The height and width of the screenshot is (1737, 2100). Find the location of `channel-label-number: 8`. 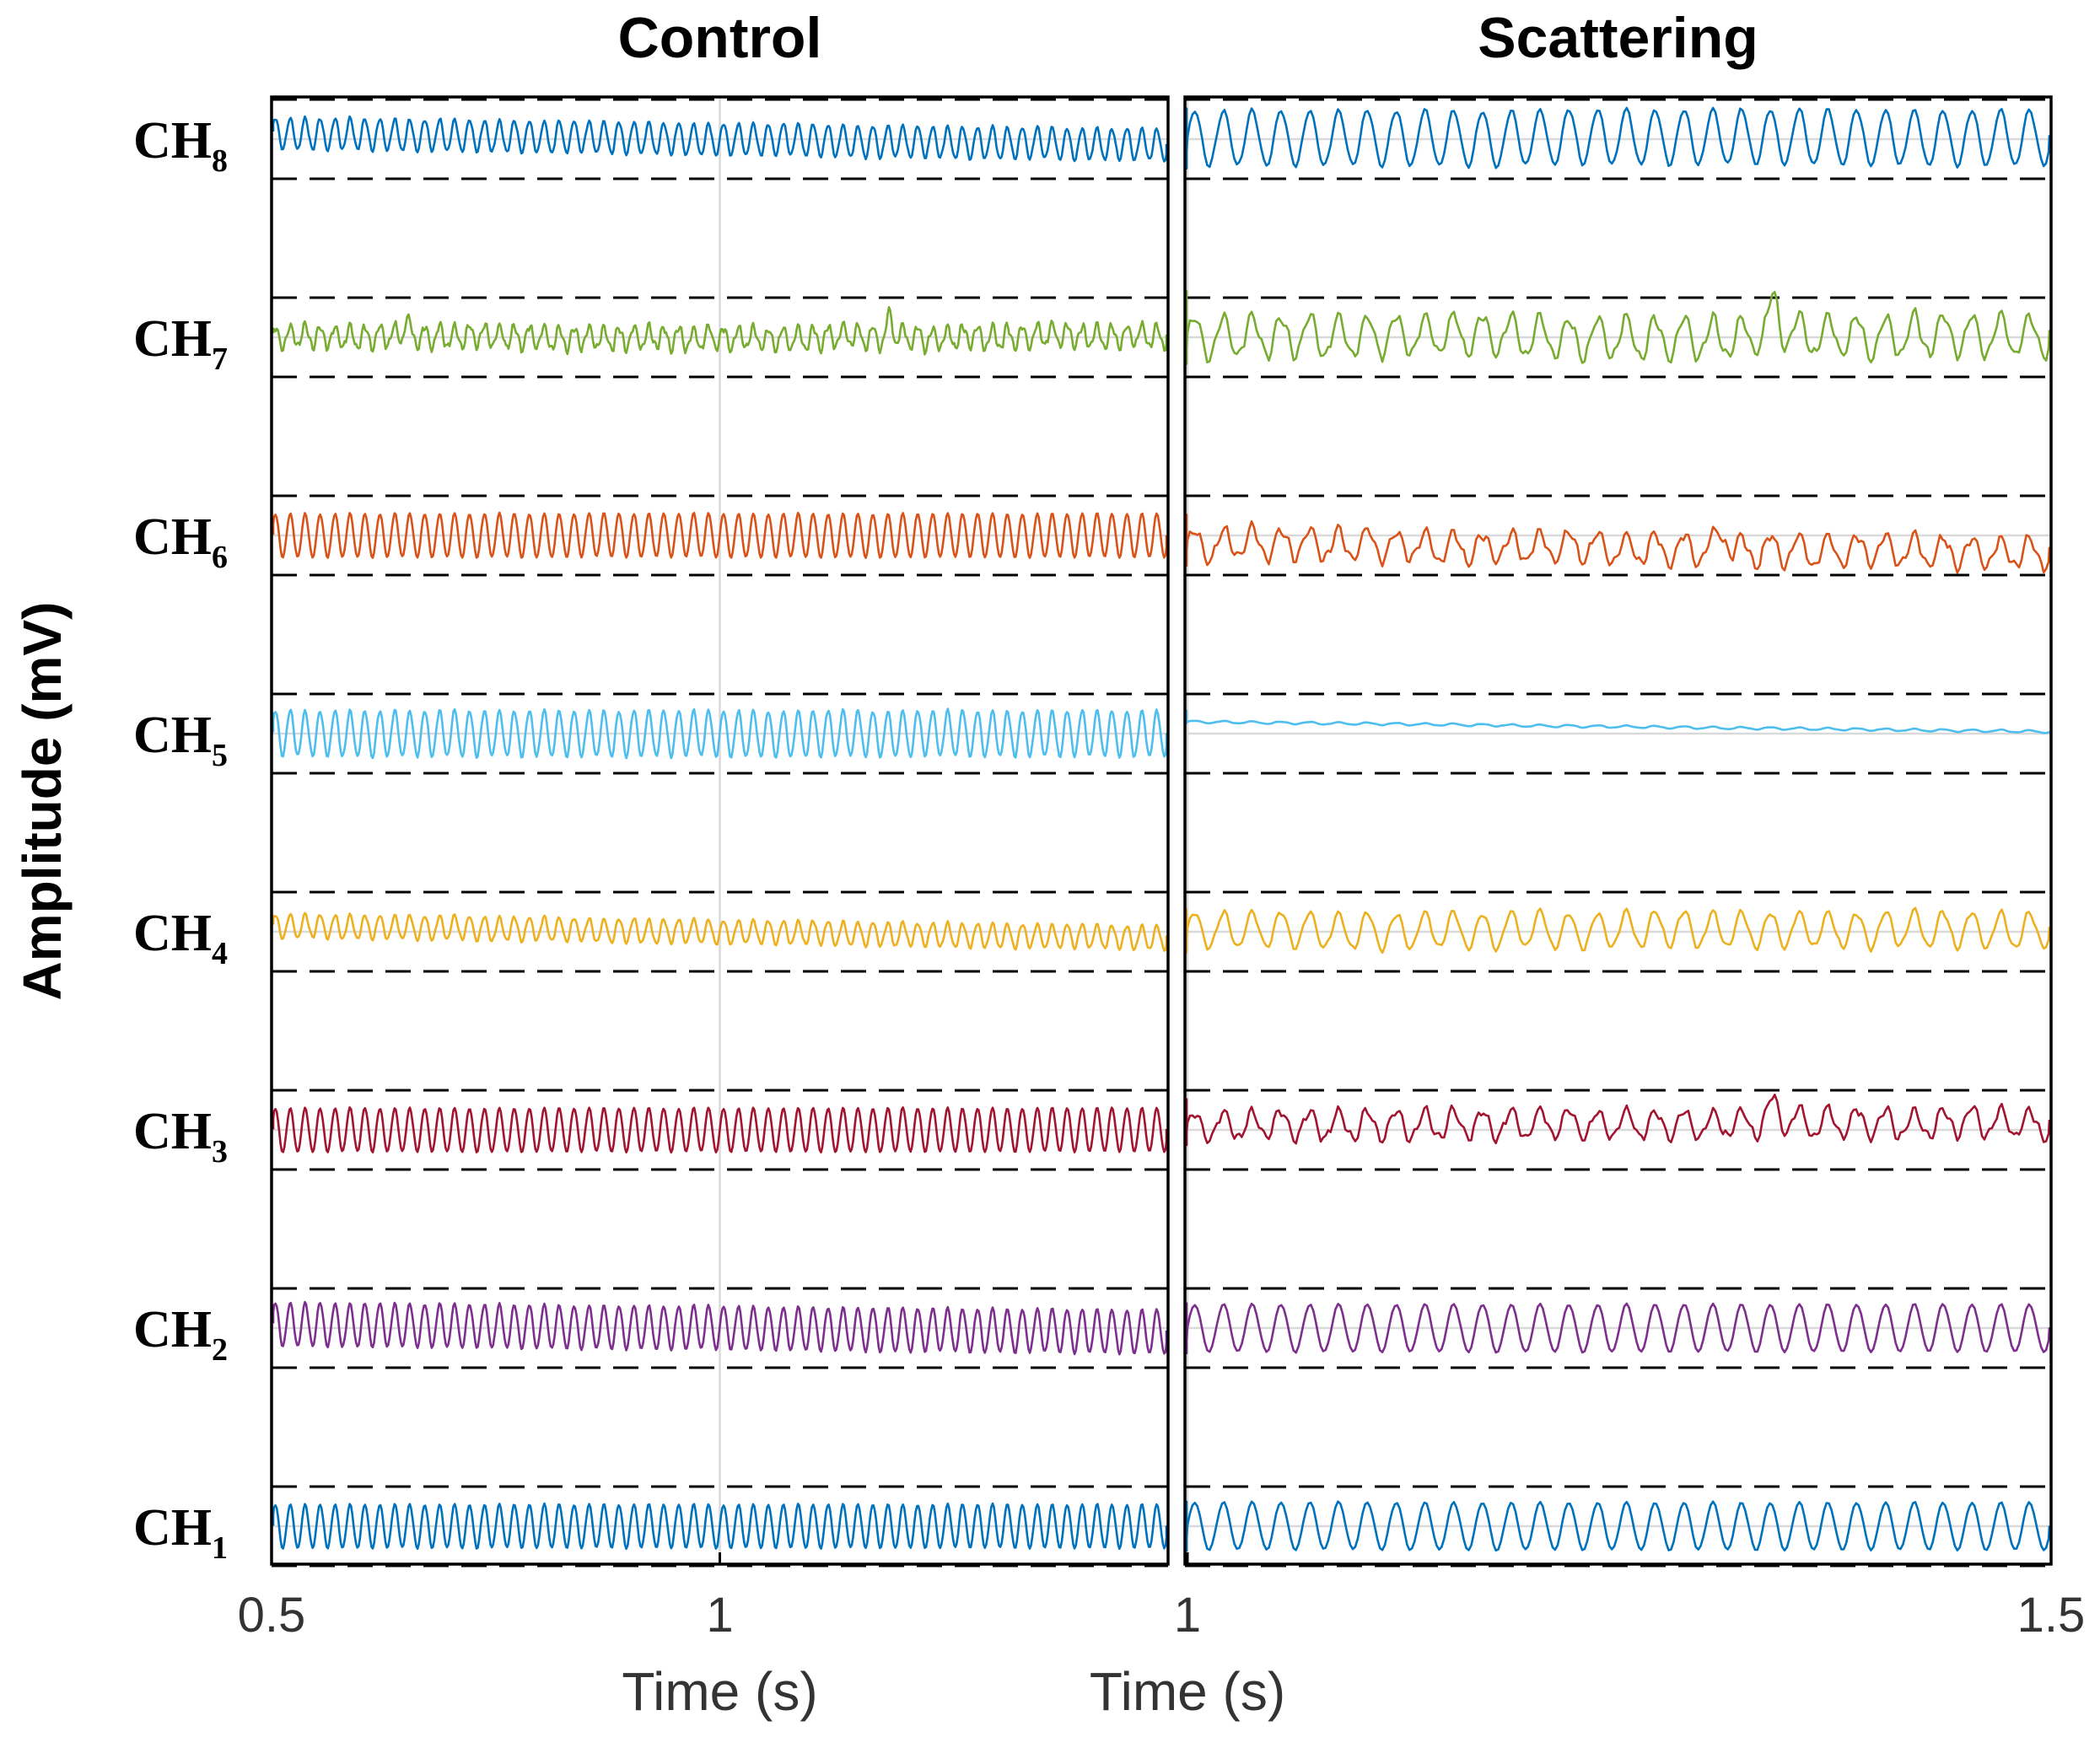

channel-label-number: 8 is located at coordinates (220, 161).